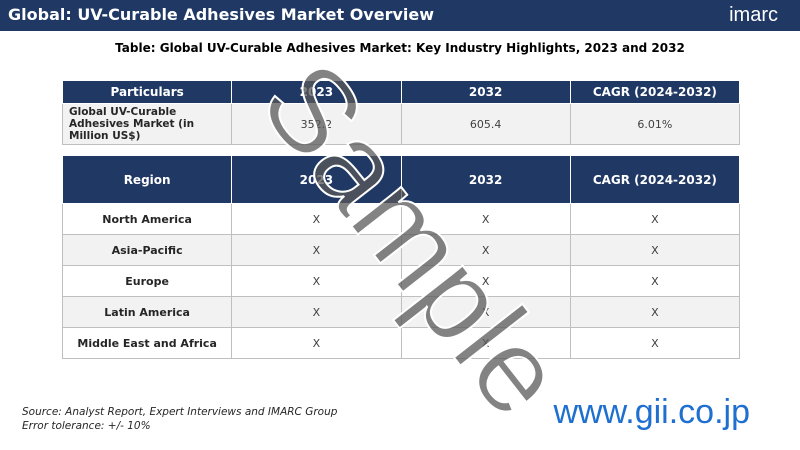 The height and width of the screenshot is (450, 800). What do you see at coordinates (147, 92) in the screenshot?
I see `column-header: Particulars` at bounding box center [147, 92].